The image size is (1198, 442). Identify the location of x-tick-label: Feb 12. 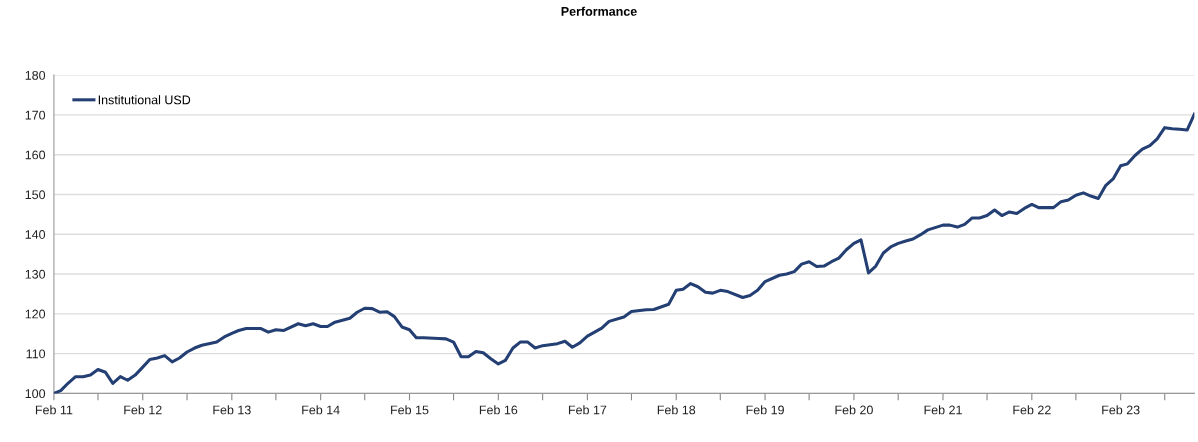
(143, 410).